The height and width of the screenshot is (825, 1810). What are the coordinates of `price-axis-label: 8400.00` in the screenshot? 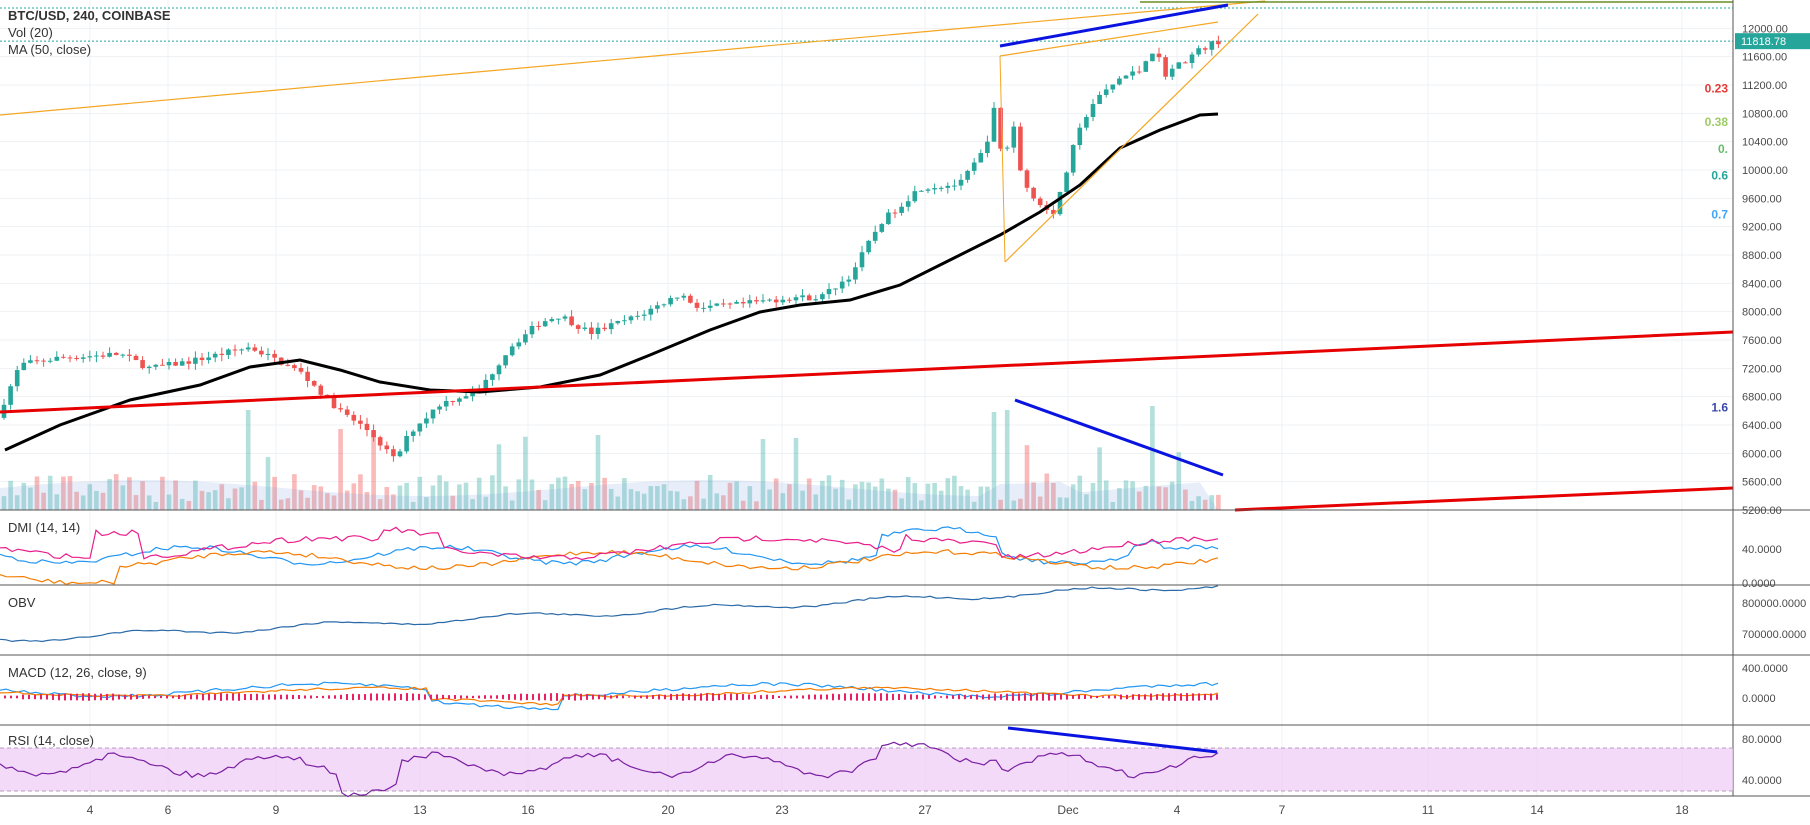 It's located at (1762, 284).